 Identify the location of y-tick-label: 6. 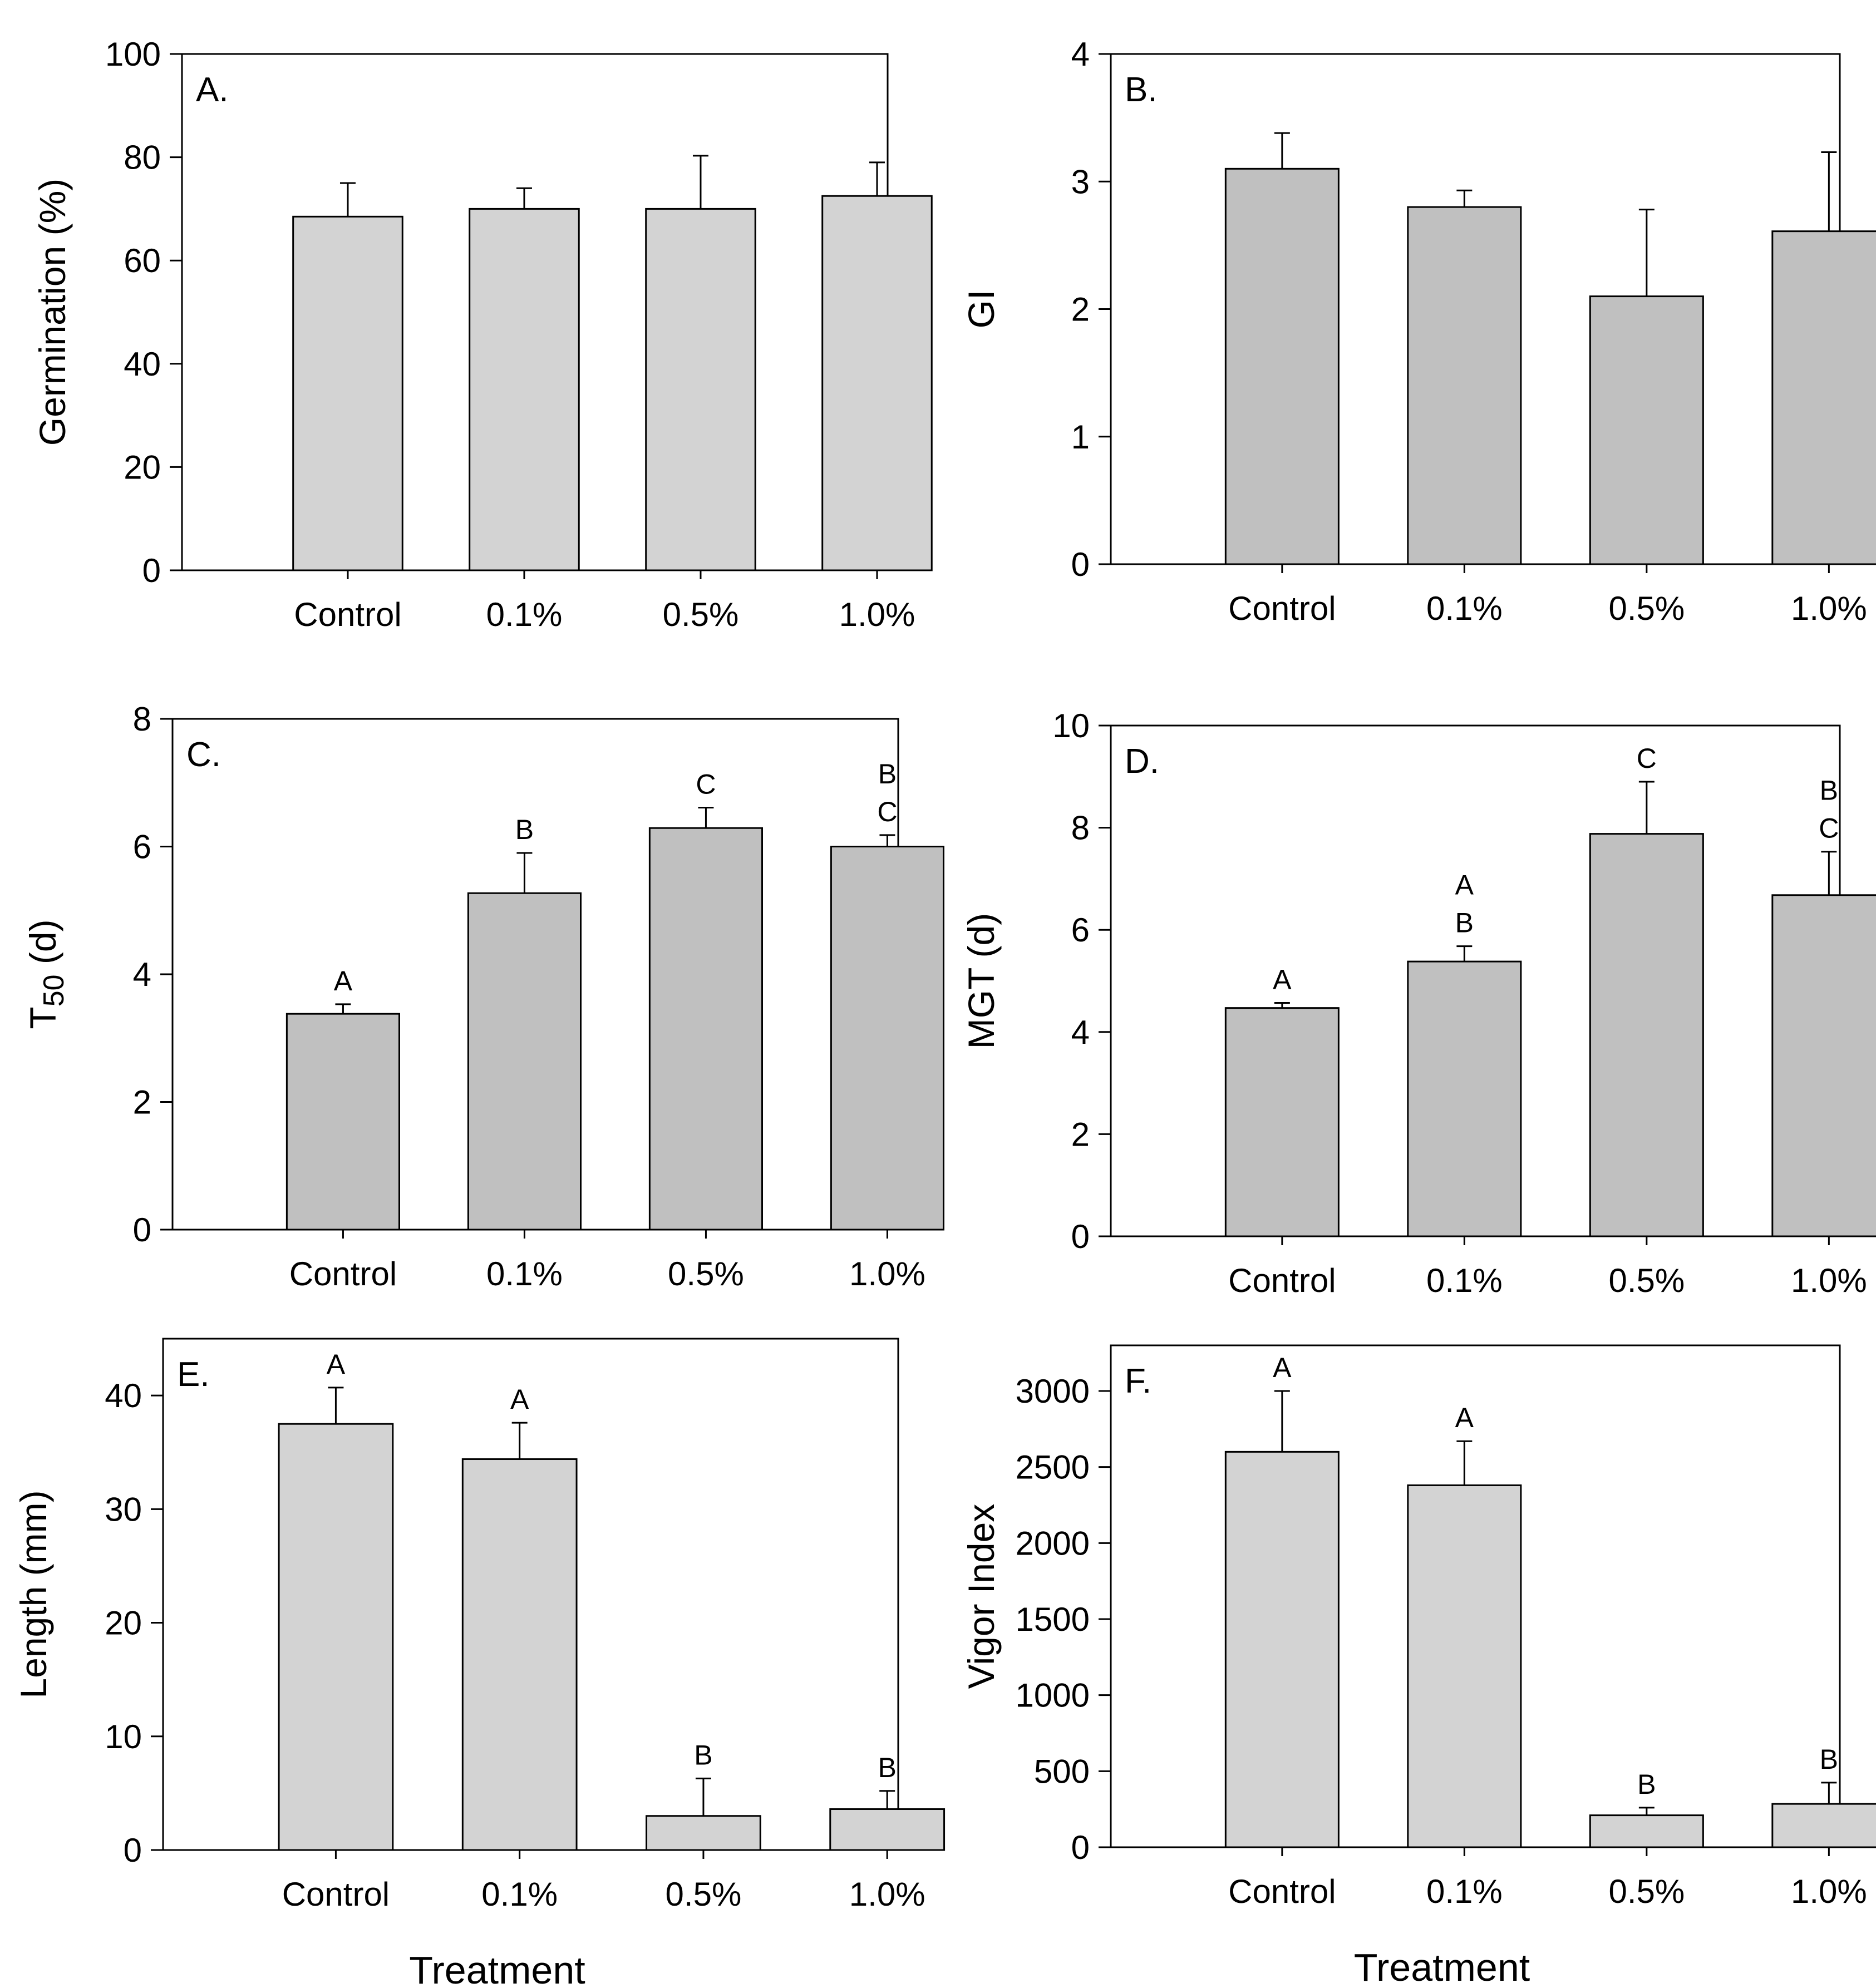
(1080, 930).